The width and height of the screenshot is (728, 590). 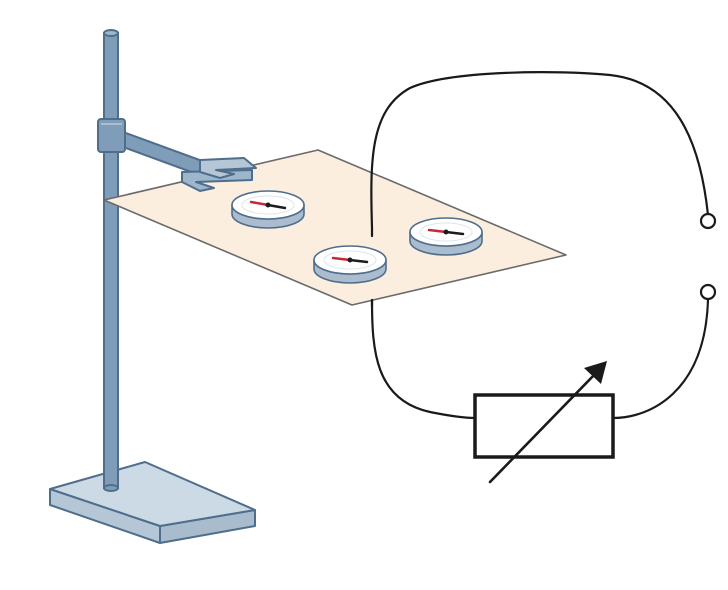 I want to click on wire-top, so click(x=540, y=150).